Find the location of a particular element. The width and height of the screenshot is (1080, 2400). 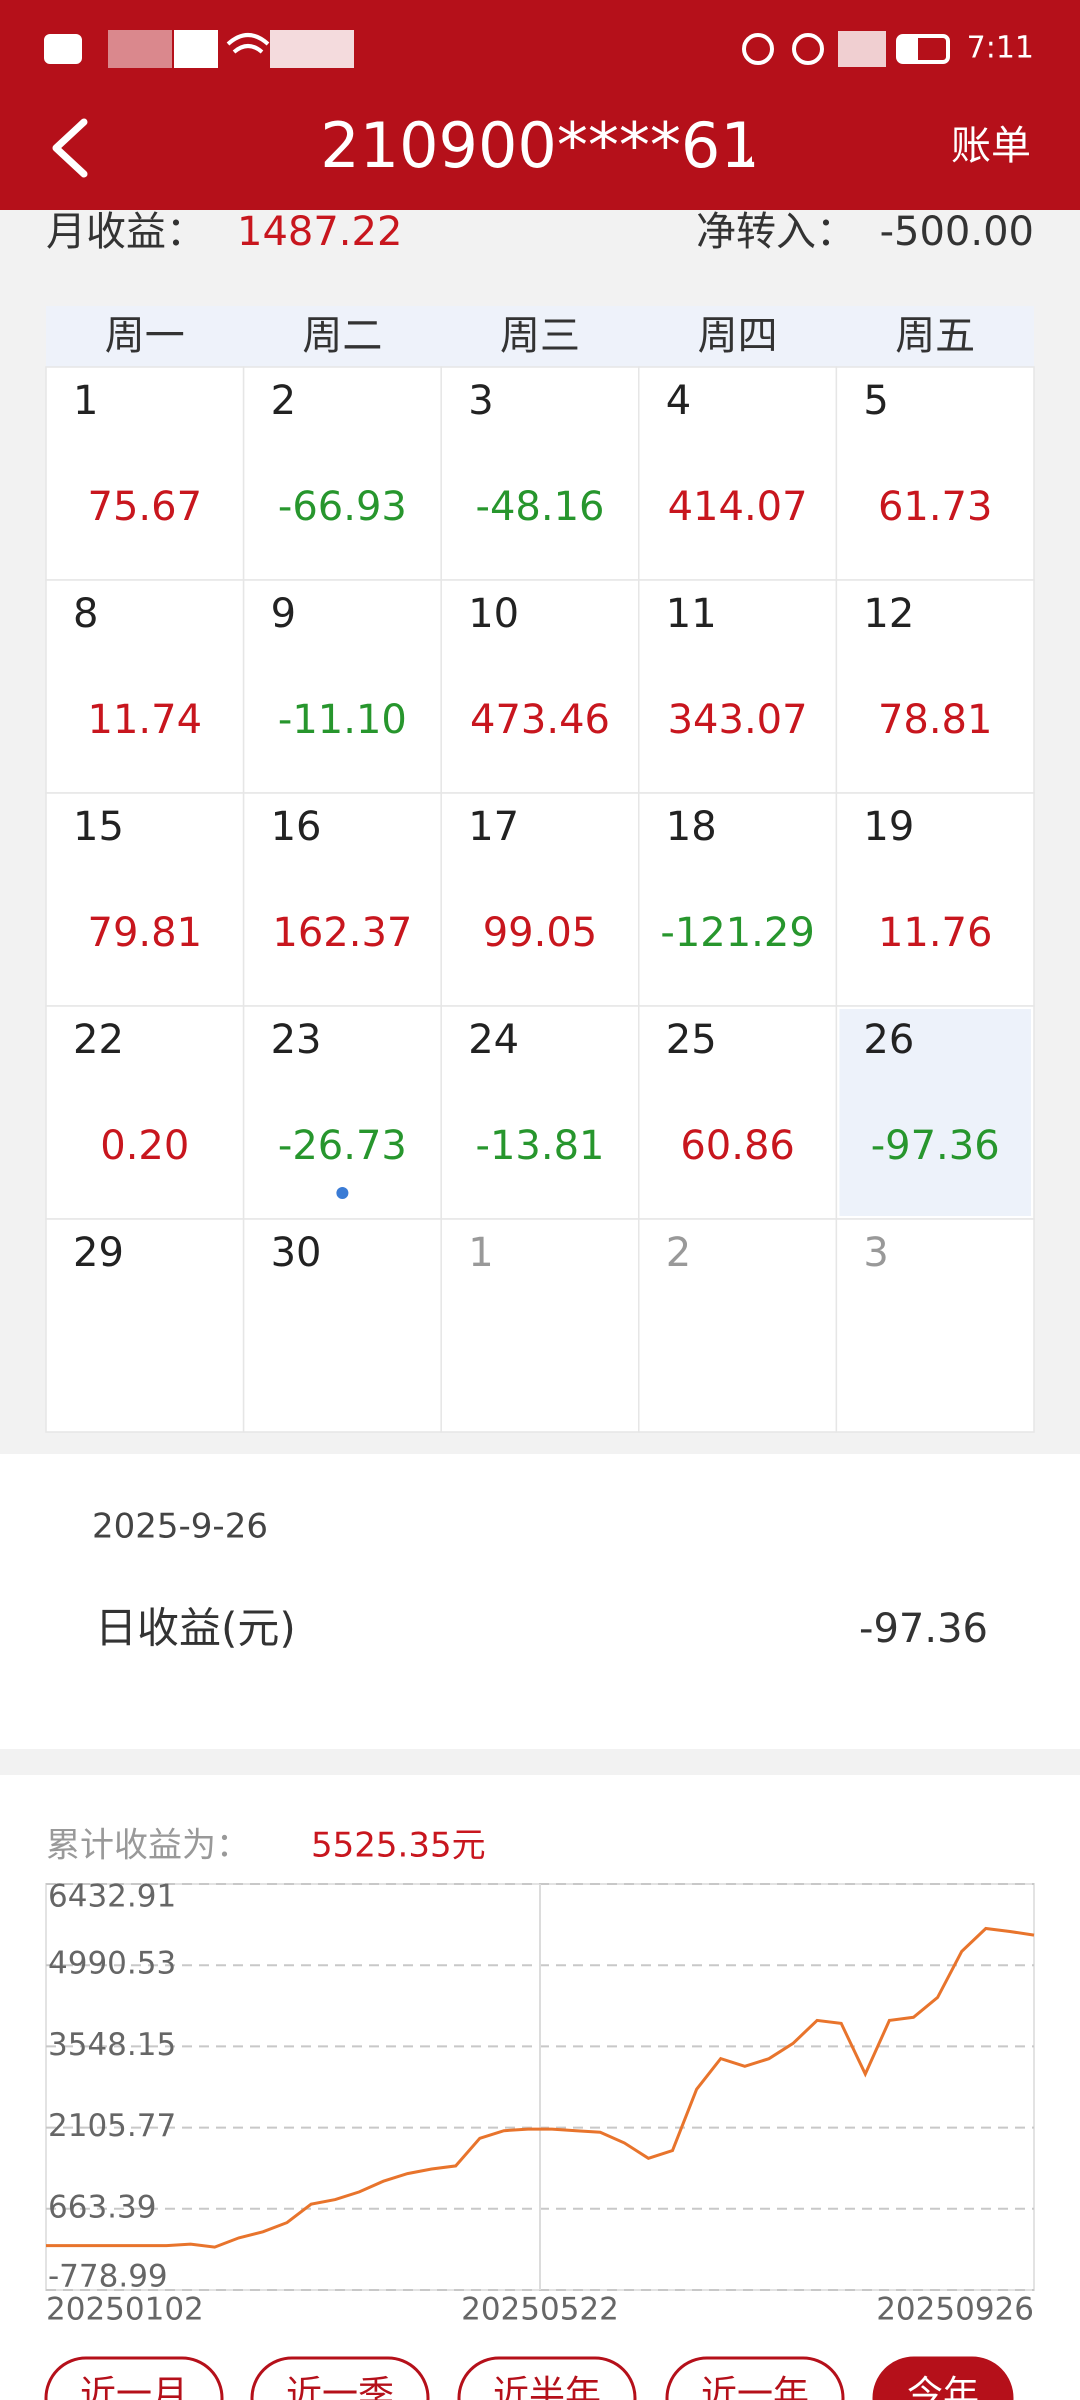

x-tick-label: 20250926 is located at coordinates (955, 2310).